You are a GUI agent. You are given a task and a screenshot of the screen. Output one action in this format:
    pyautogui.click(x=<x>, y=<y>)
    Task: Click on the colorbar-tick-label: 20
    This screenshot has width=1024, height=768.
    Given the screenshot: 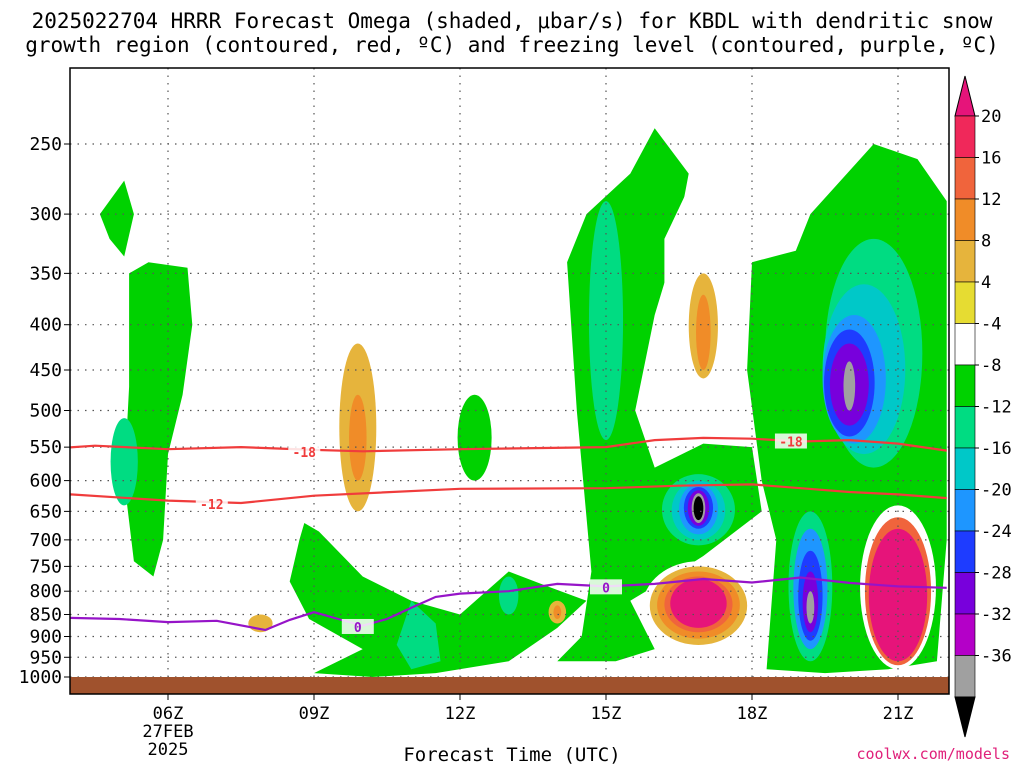 What is the action you would take?
    pyautogui.click(x=991, y=117)
    